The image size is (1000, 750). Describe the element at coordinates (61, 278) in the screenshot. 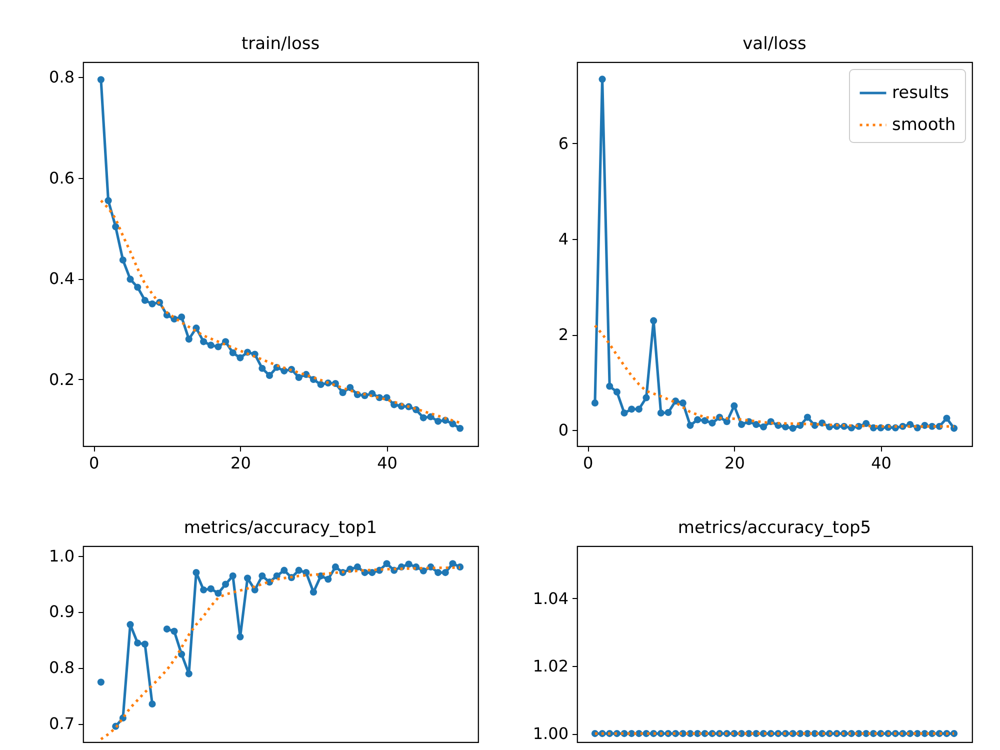

I see `y-tick-label: 0.4` at that location.